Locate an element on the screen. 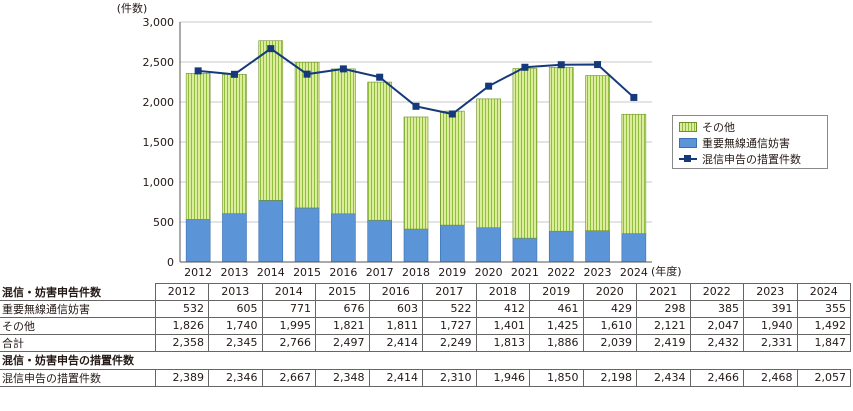 This screenshot has width=853, height=411. value-cell: 2,345 is located at coordinates (235, 342).